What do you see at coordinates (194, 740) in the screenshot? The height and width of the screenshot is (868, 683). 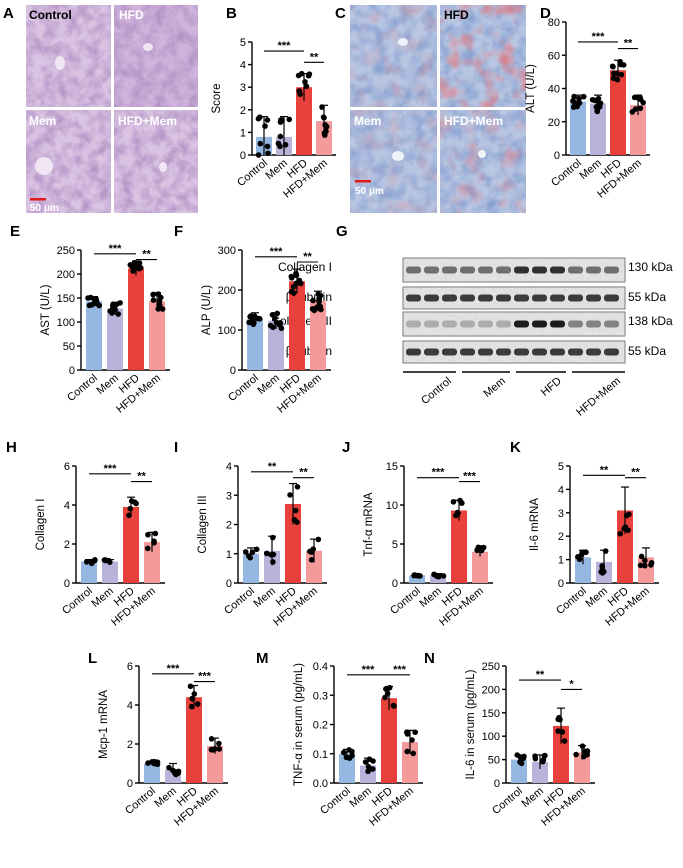 I see `bar-l-hfd` at bounding box center [194, 740].